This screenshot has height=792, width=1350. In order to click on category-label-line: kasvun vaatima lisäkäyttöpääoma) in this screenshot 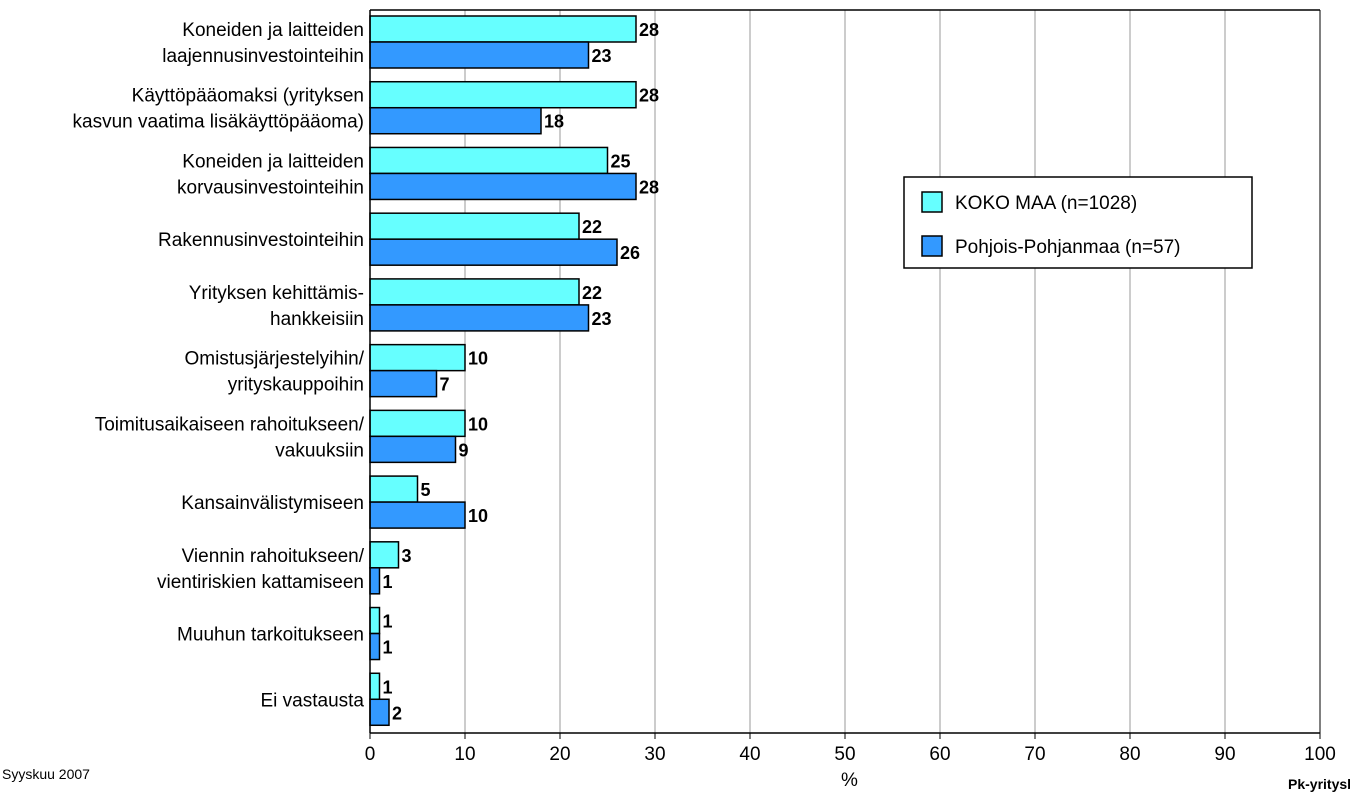, I will do `click(218, 122)`.